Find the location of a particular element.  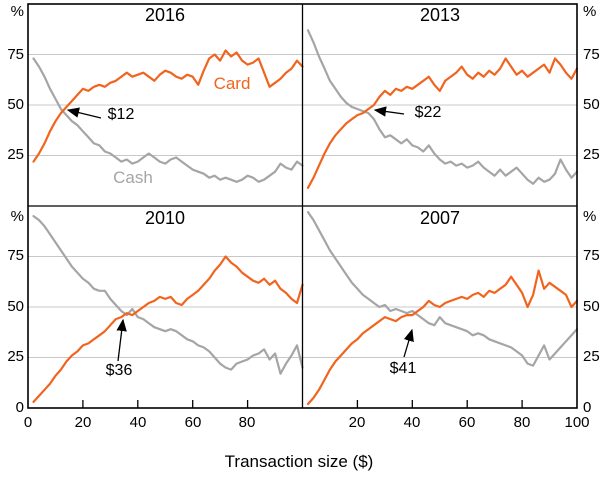

y-tick-50-bottom-left: 50 is located at coordinates (15, 306).